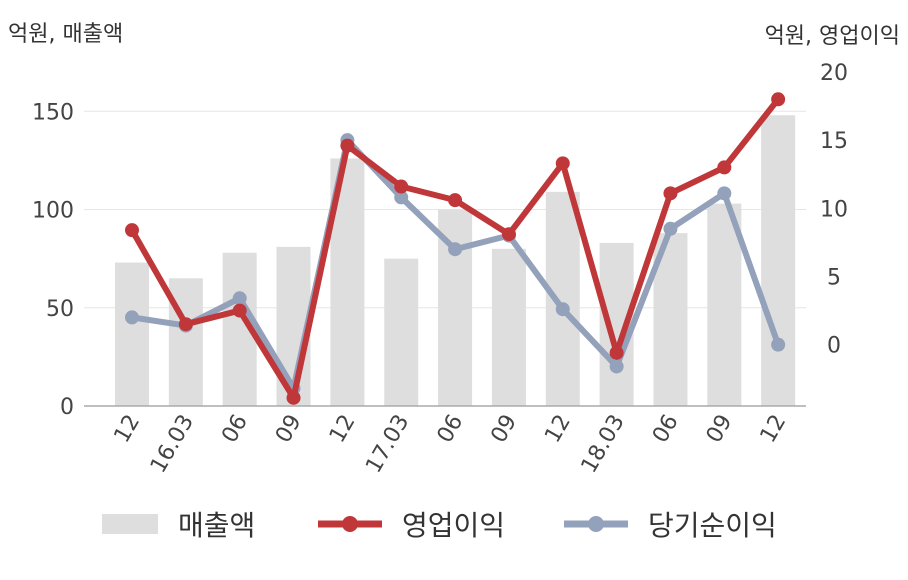  What do you see at coordinates (66, 34) in the screenshot?
I see `left-axis-unit: 억원, 매출액` at bounding box center [66, 34].